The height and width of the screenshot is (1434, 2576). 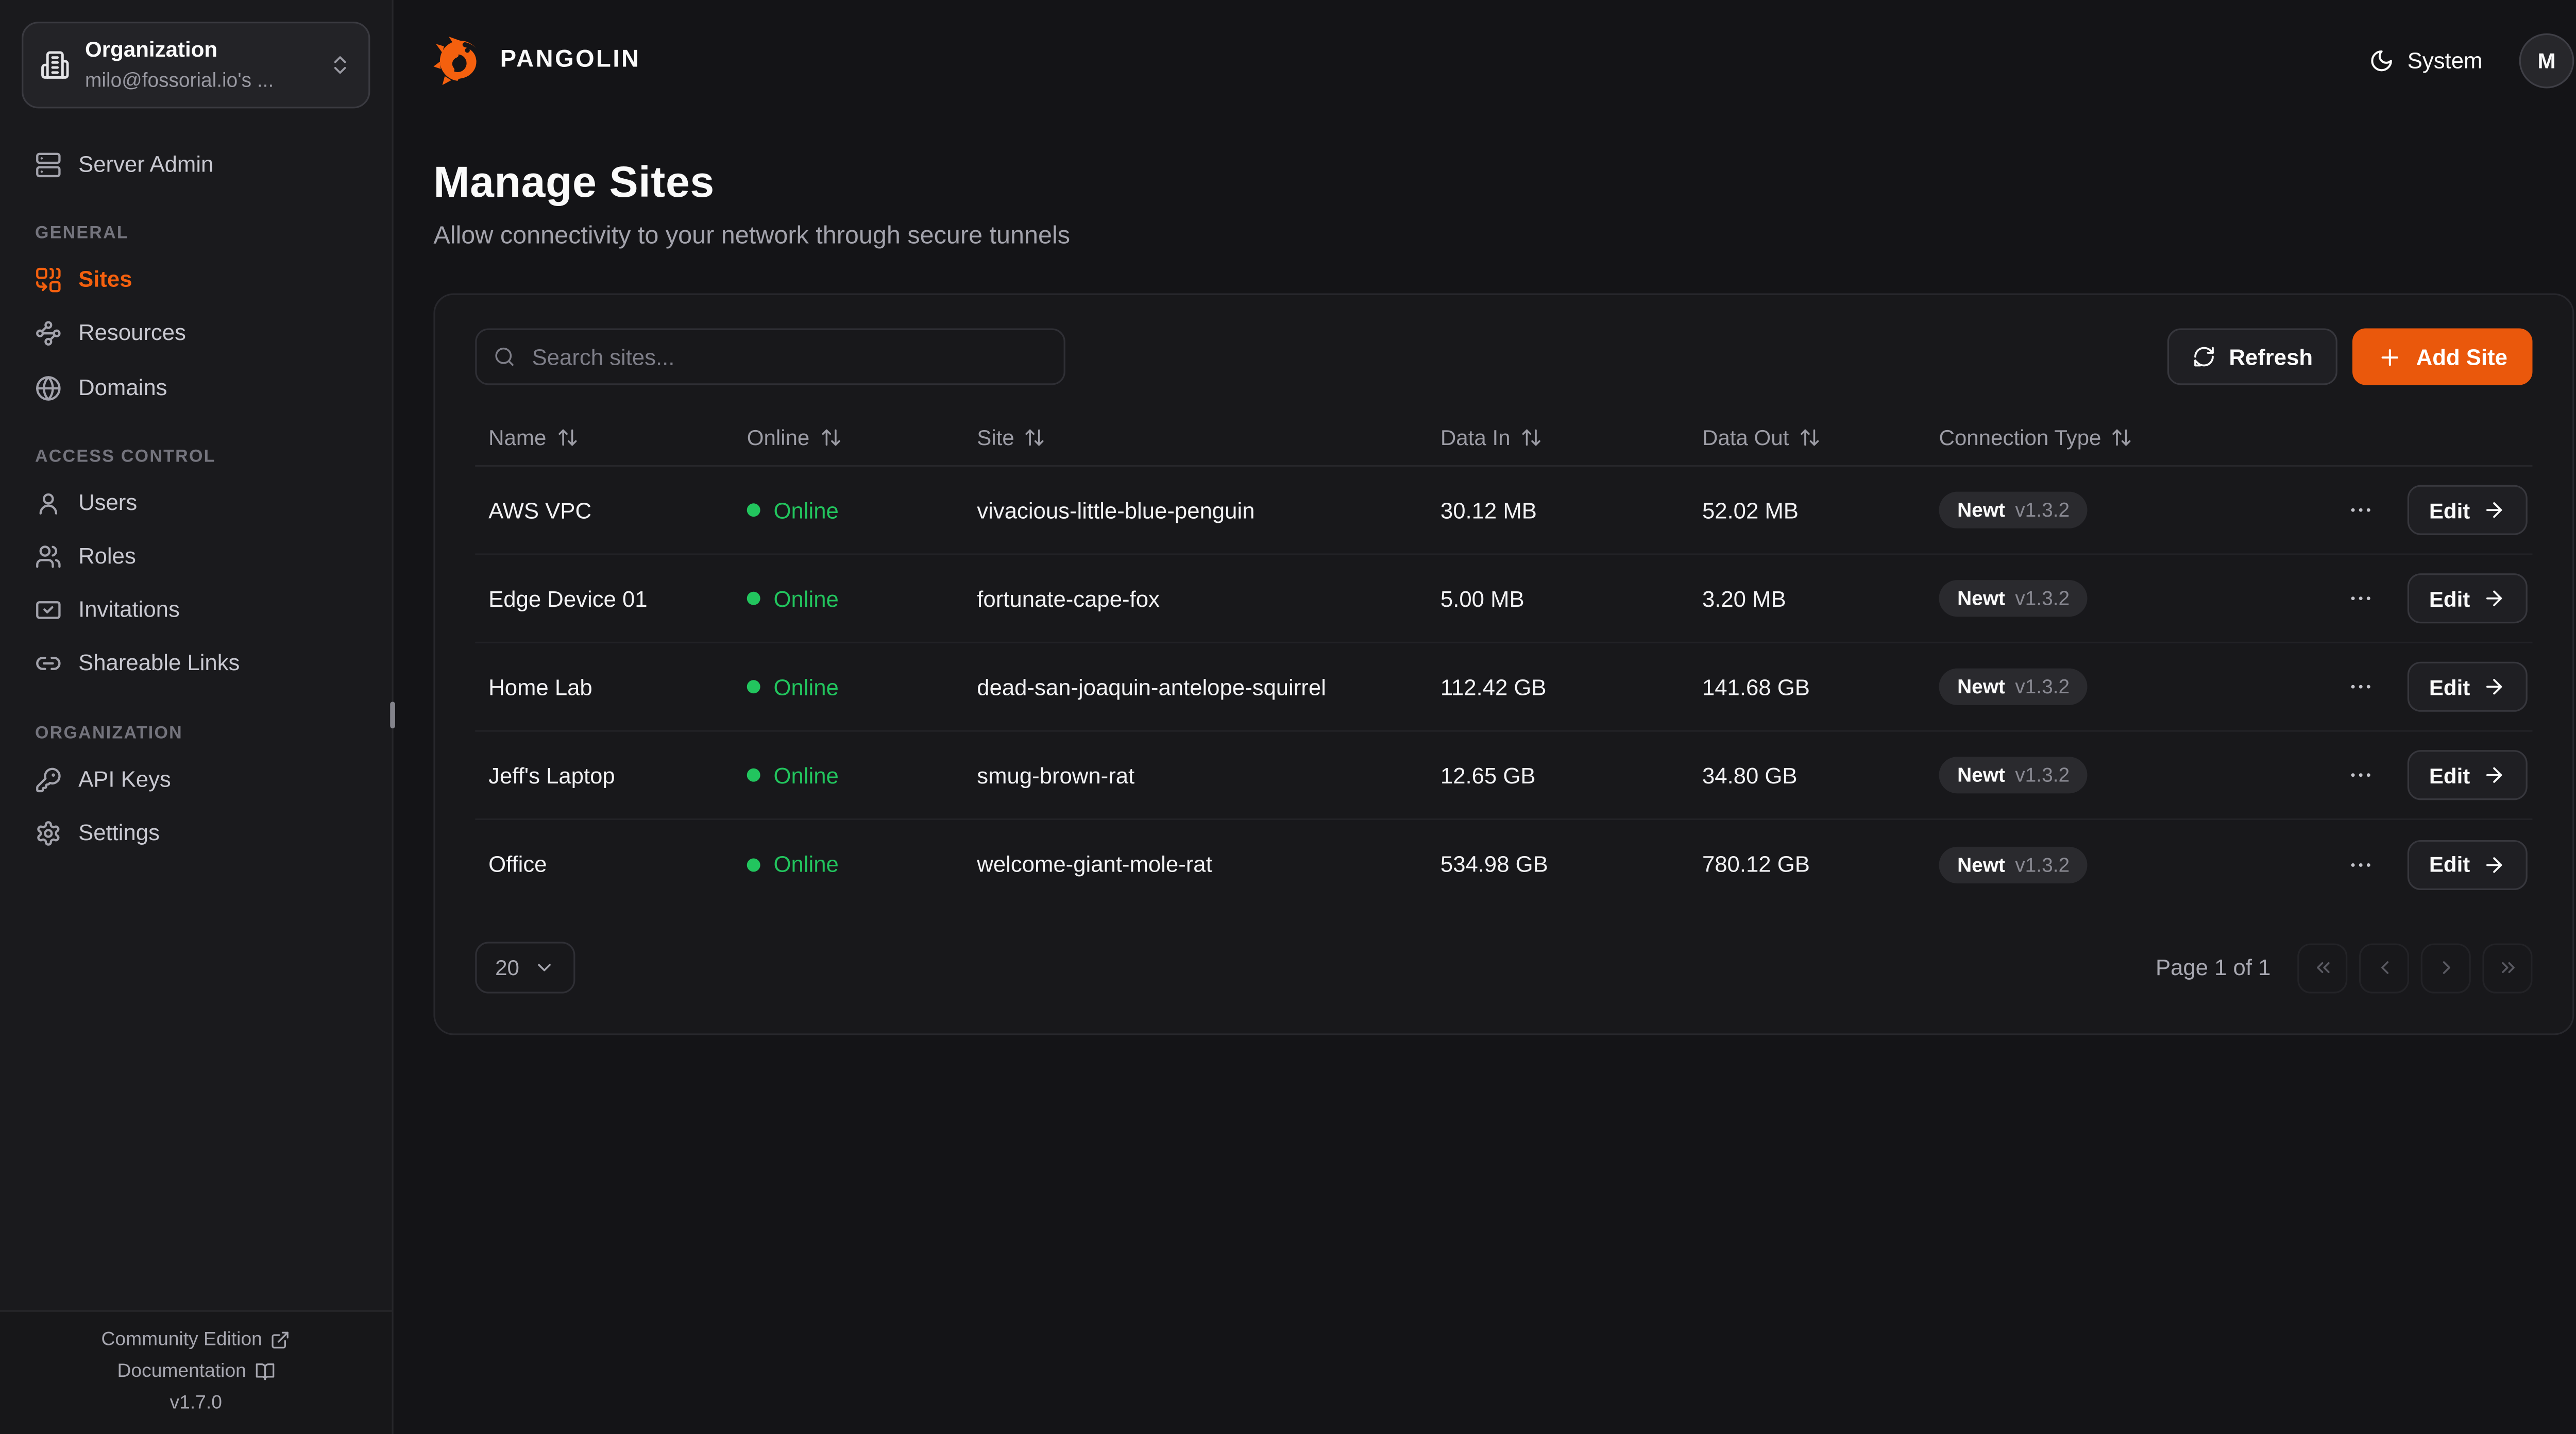 I want to click on sidebar-resize-handle, so click(x=392, y=715).